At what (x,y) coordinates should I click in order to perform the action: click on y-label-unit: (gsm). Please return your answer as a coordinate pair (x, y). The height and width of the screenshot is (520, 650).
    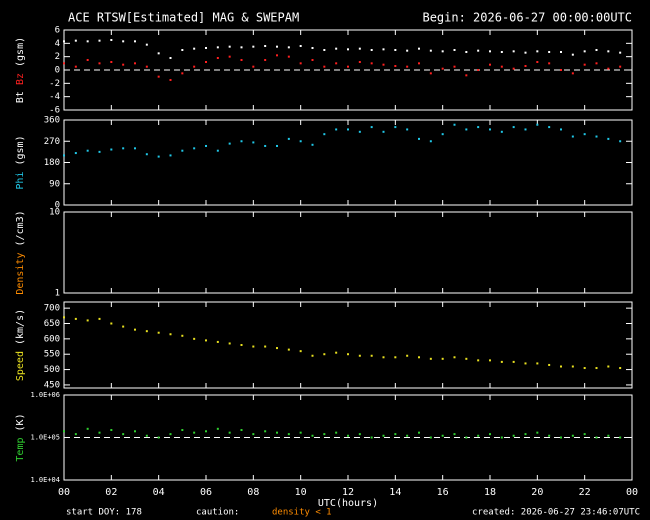
    Looking at the image, I should click on (20, 150).